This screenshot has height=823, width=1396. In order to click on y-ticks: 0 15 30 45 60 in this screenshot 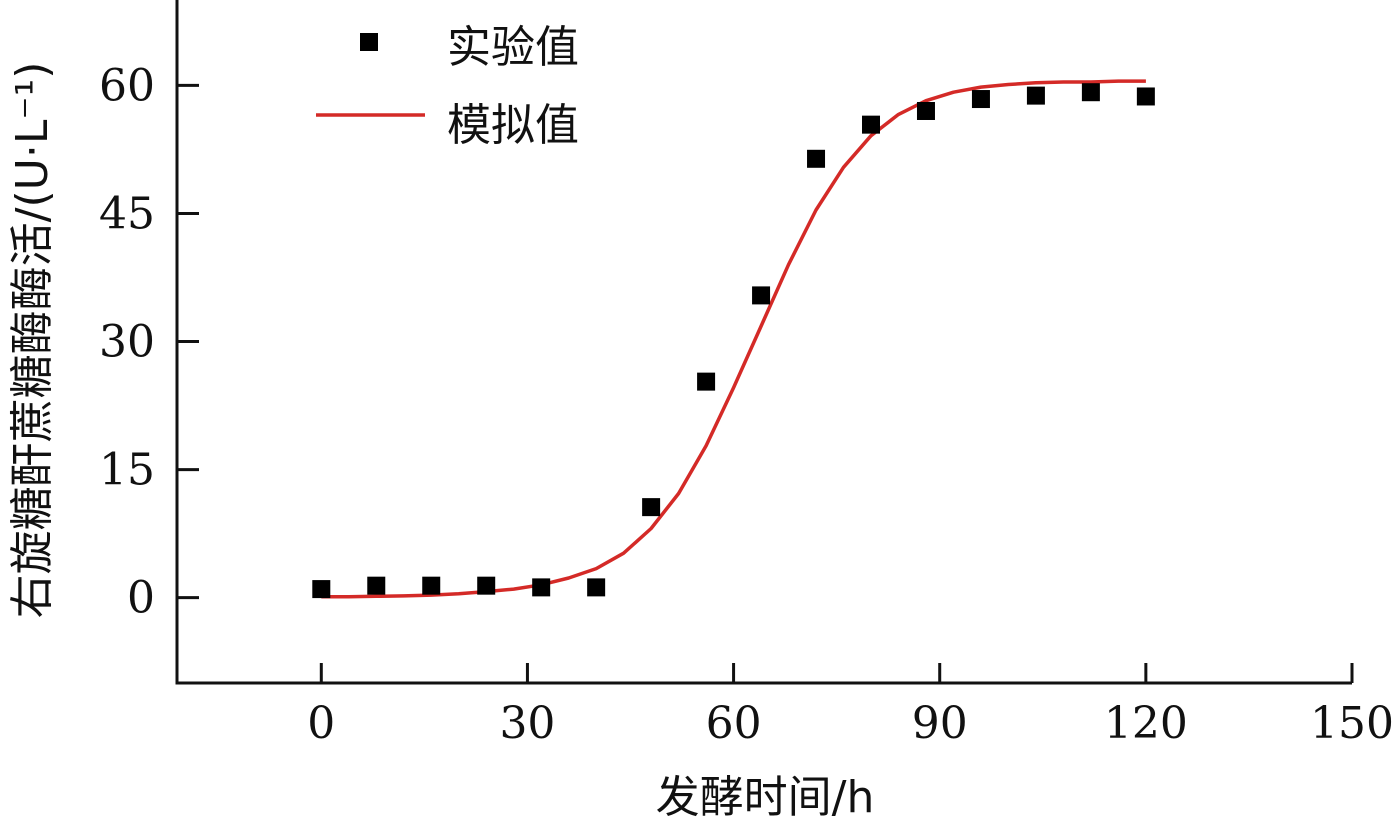, I will do `click(149, 342)`.